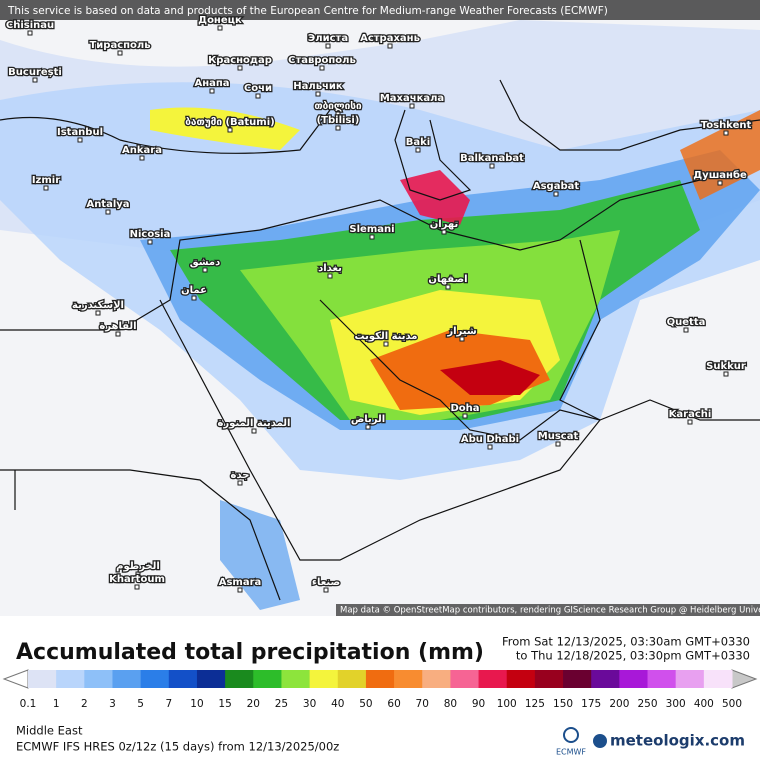 The image size is (760, 764). I want to click on ecmwf-icon, so click(571, 735).